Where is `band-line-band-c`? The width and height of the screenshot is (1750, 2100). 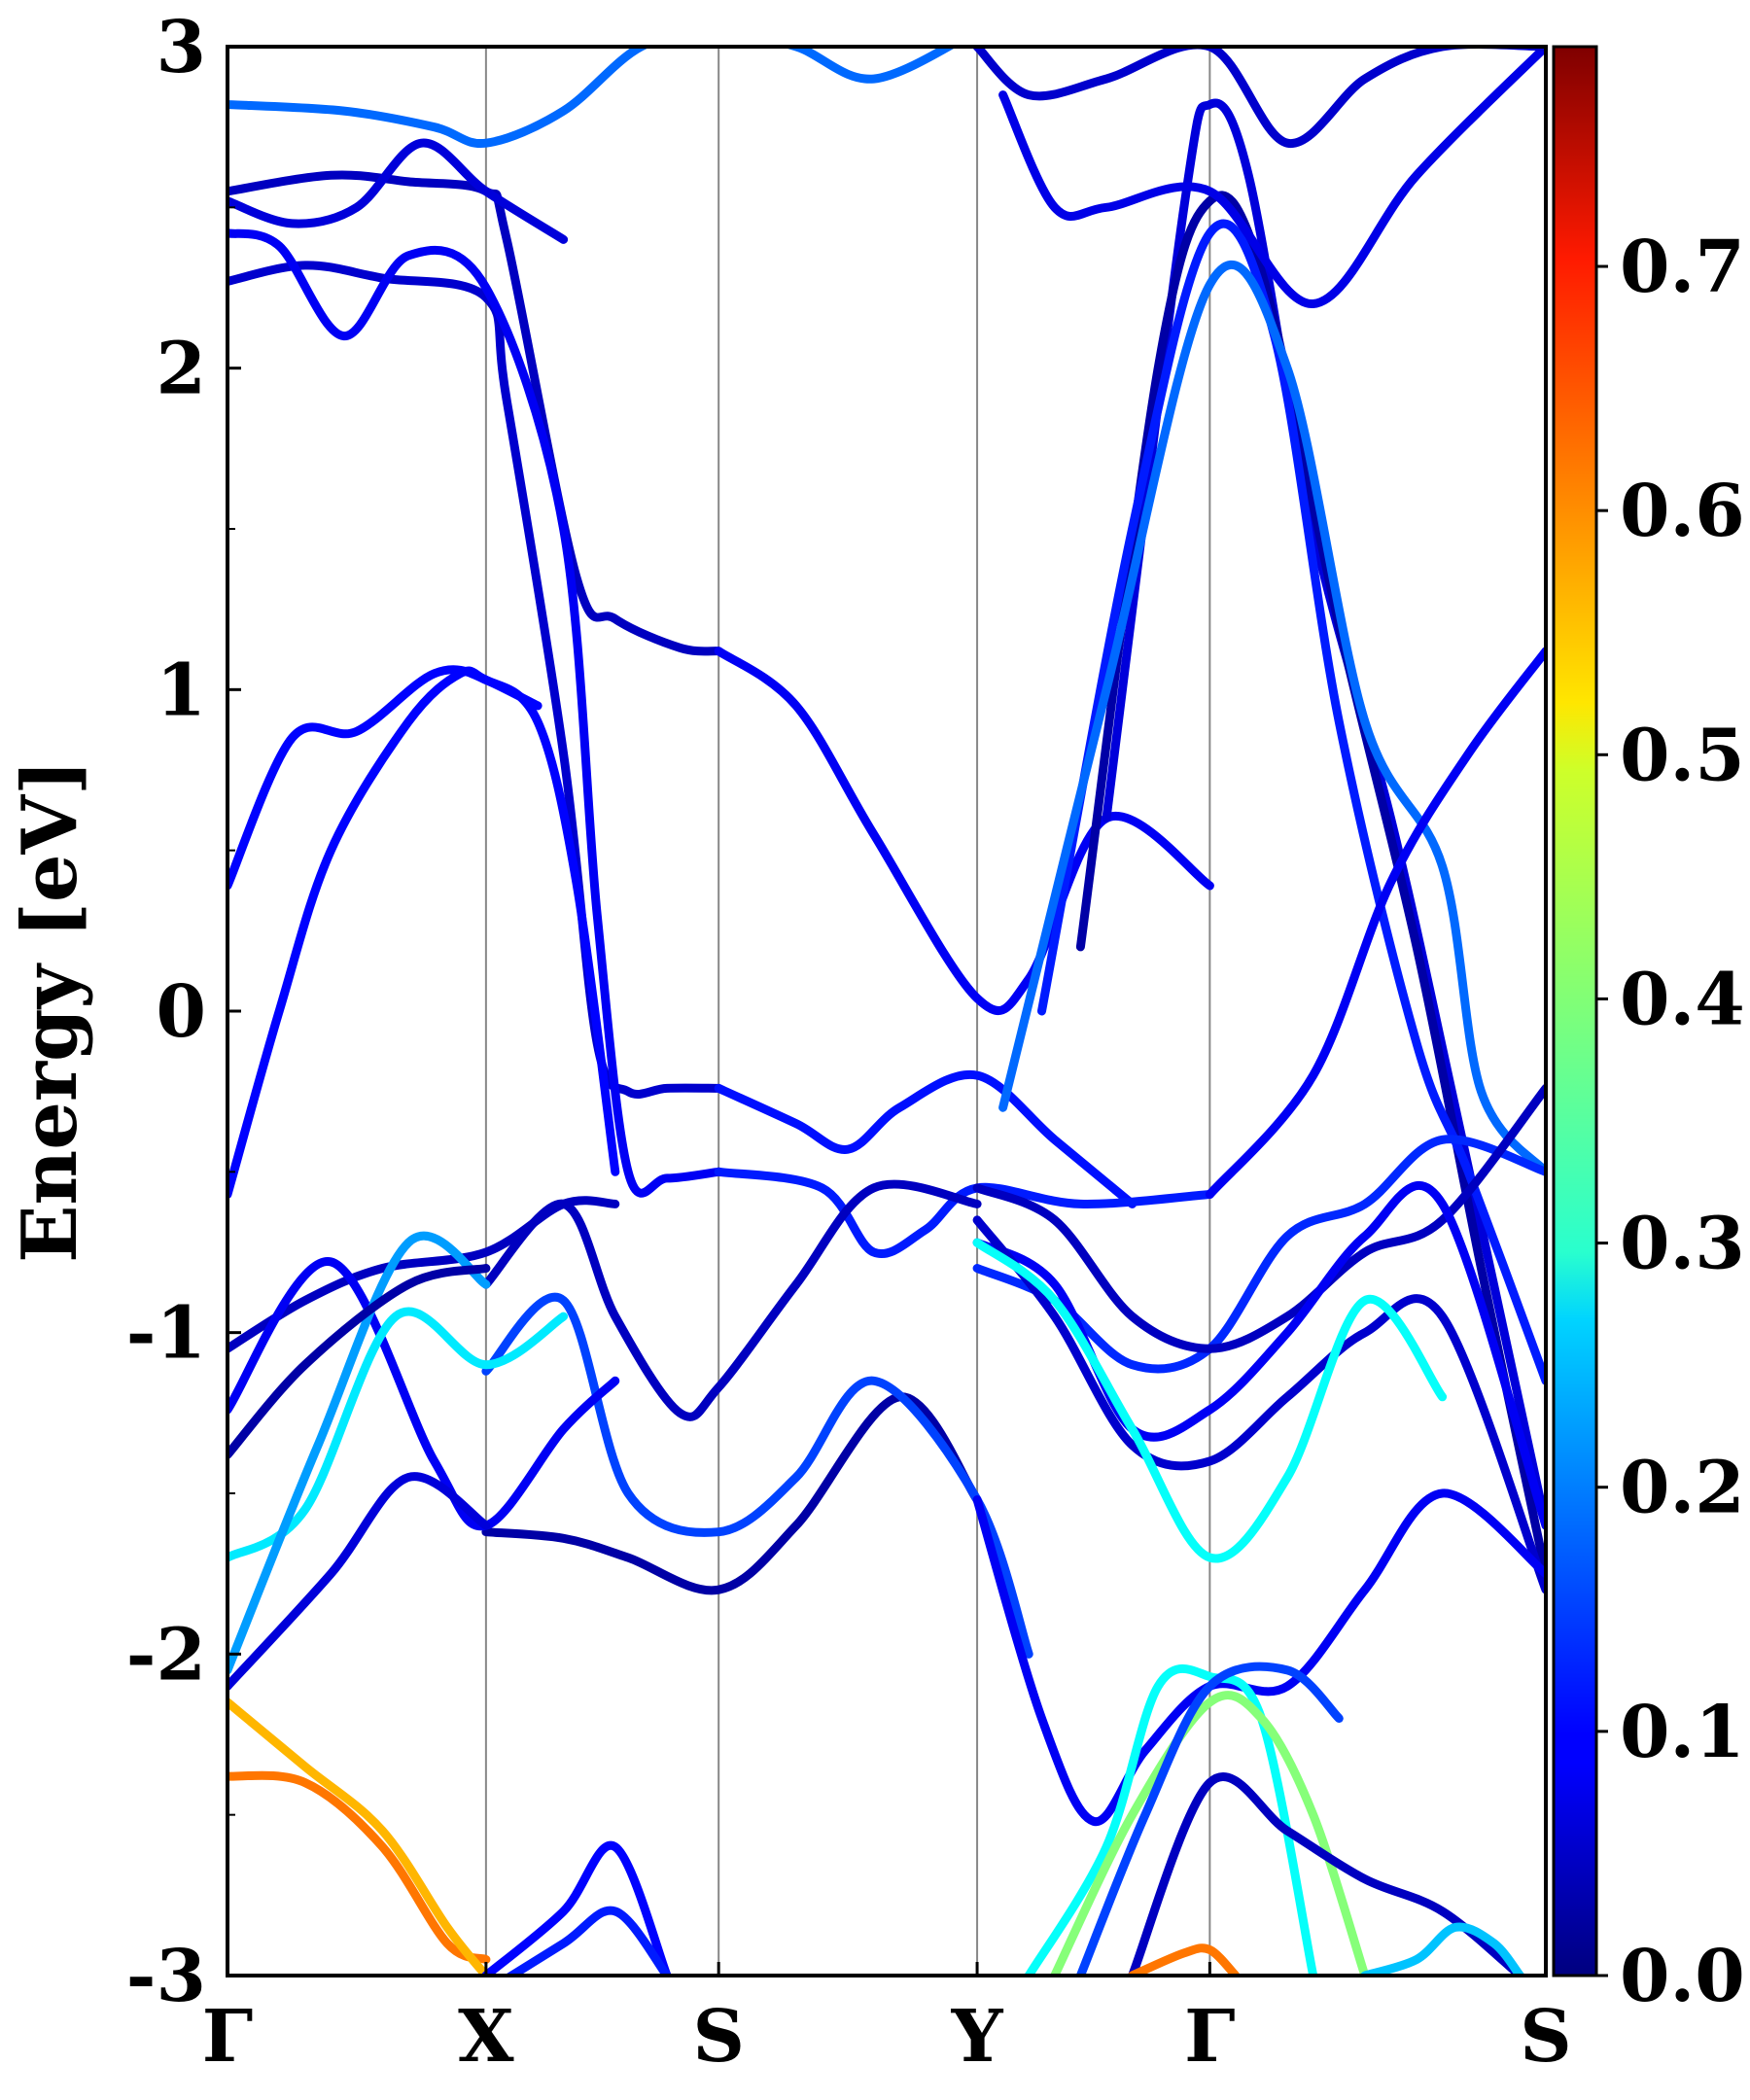 band-line-band-c is located at coordinates (475, 680).